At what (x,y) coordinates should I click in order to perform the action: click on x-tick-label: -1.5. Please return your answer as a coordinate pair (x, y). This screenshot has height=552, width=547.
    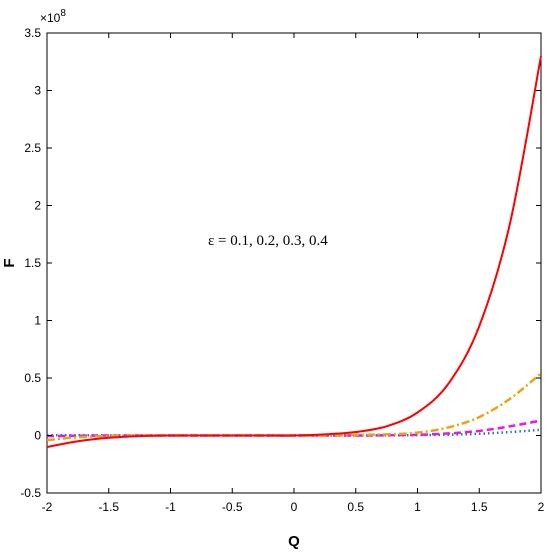
    Looking at the image, I should click on (108, 507).